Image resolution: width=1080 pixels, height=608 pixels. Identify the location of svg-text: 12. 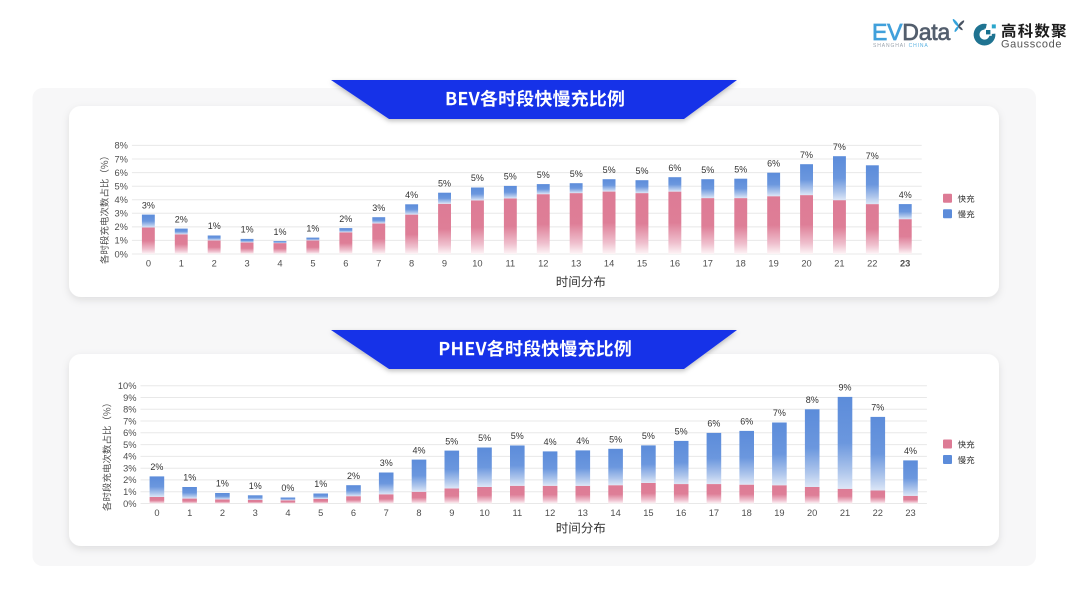
(543, 264).